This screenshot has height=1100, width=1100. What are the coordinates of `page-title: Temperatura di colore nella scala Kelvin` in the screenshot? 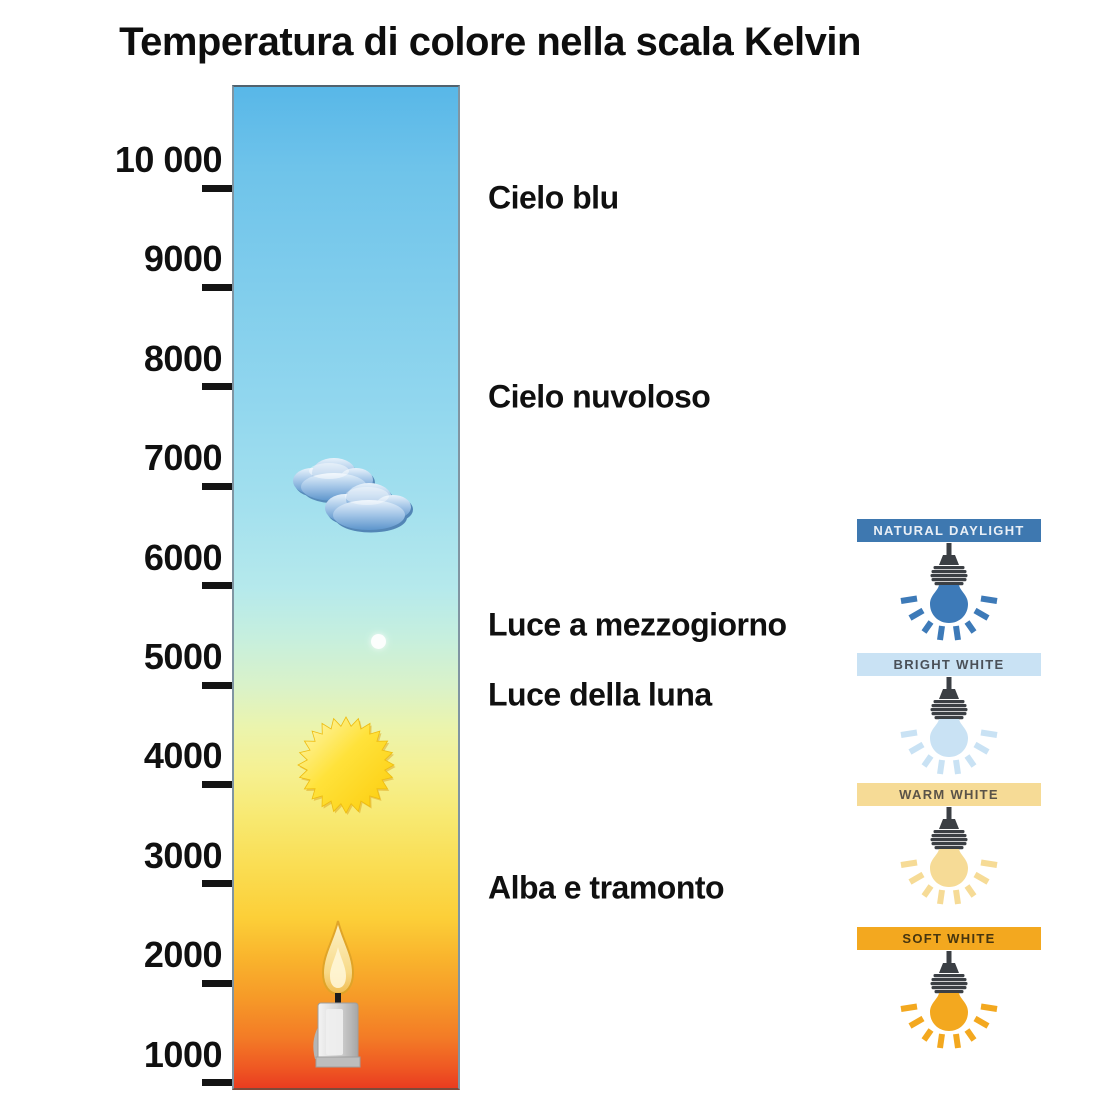 It's located at (490, 42).